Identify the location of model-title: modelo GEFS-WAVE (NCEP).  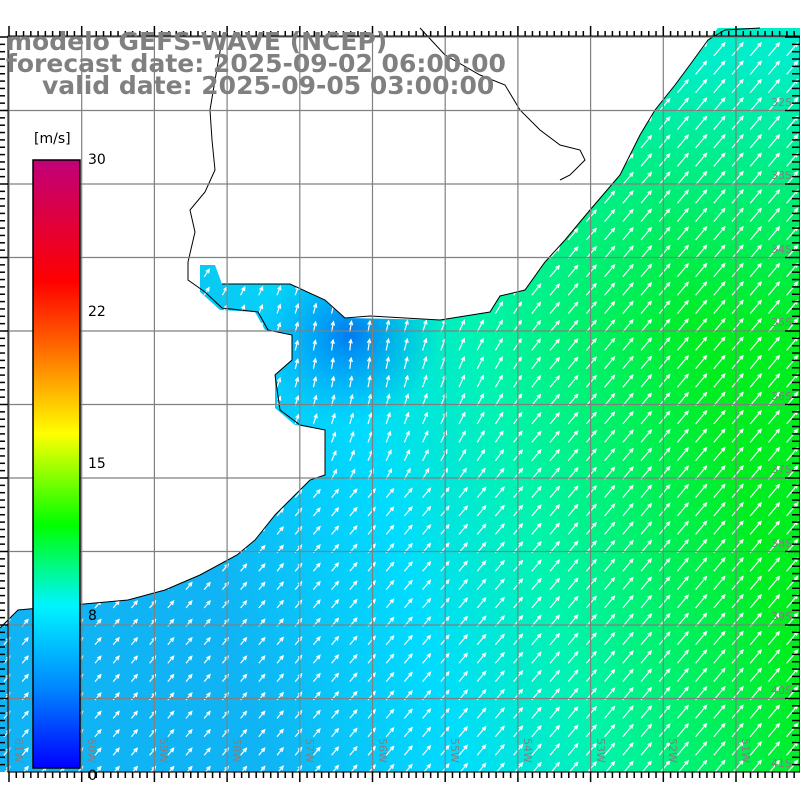
(197, 41).